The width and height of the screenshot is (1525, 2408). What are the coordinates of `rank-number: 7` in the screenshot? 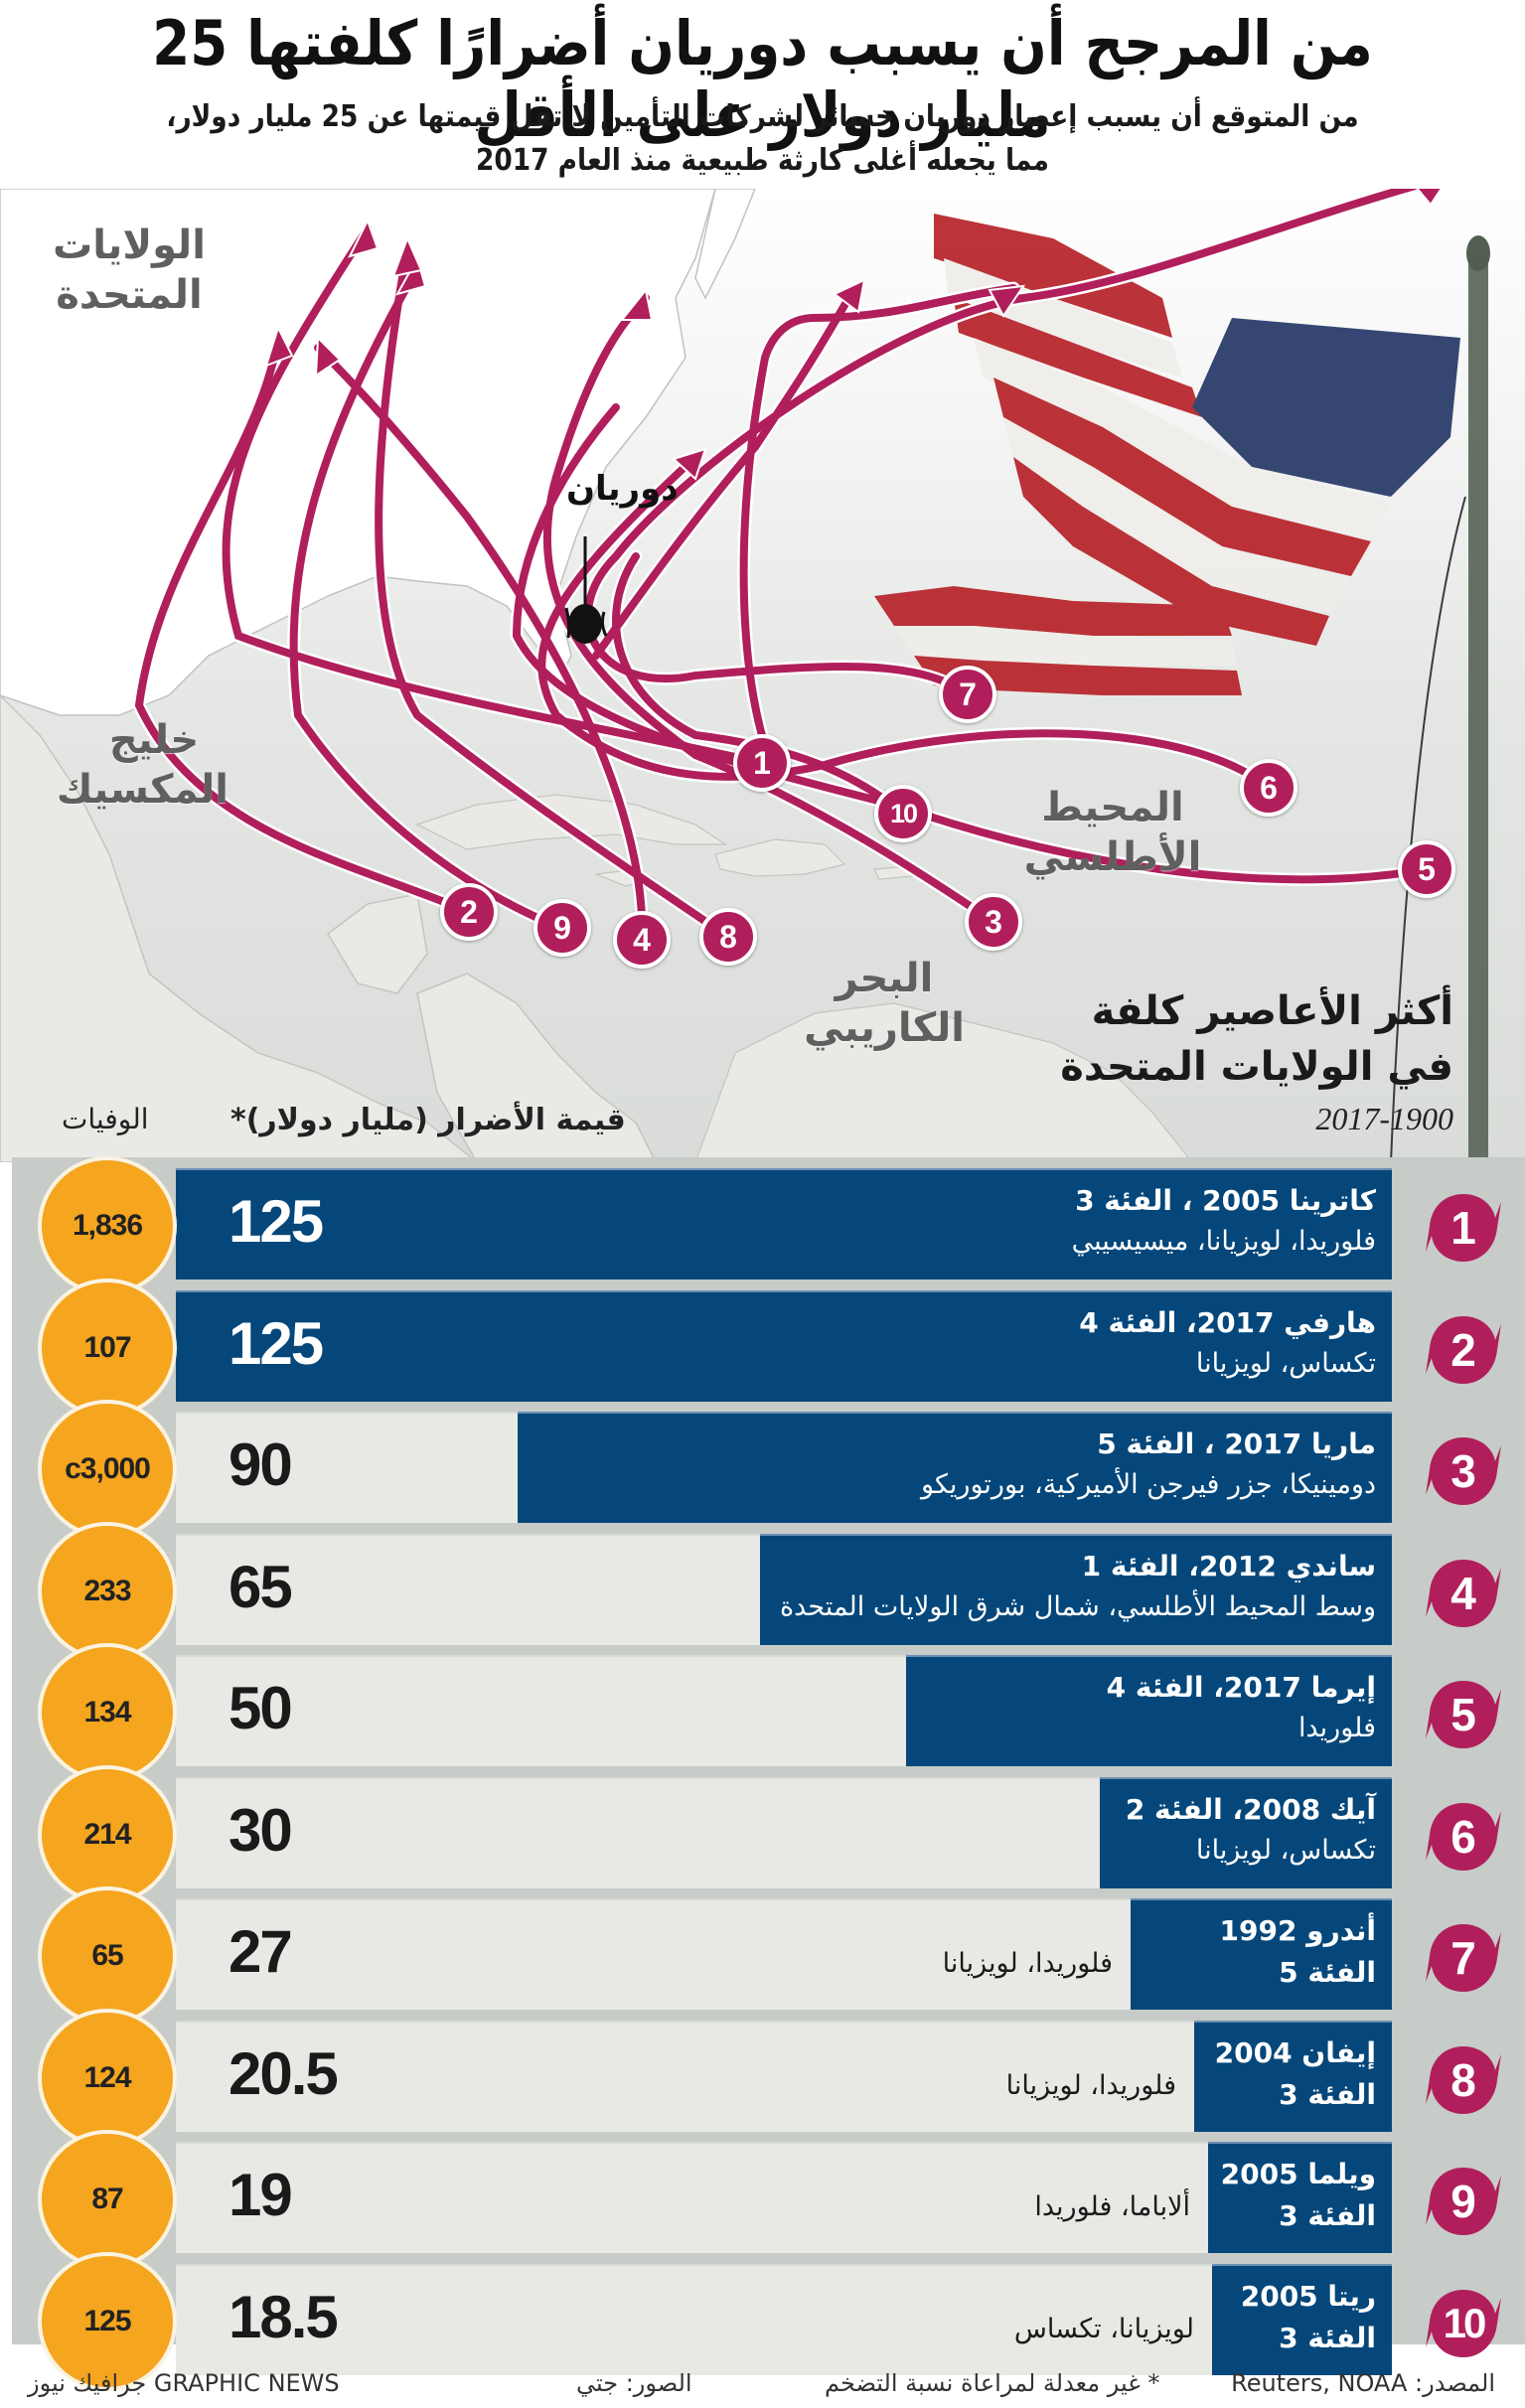 It's located at (1463, 1958).